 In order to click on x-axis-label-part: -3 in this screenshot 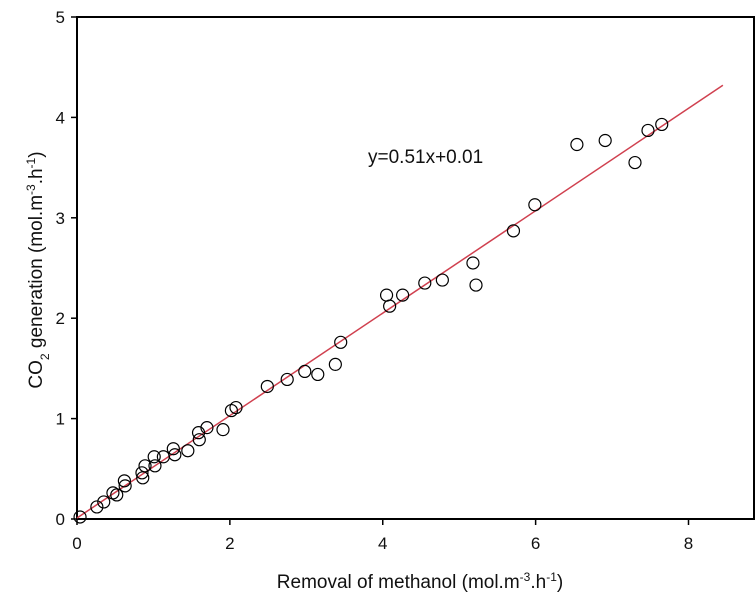, I will do `click(525, 577)`.